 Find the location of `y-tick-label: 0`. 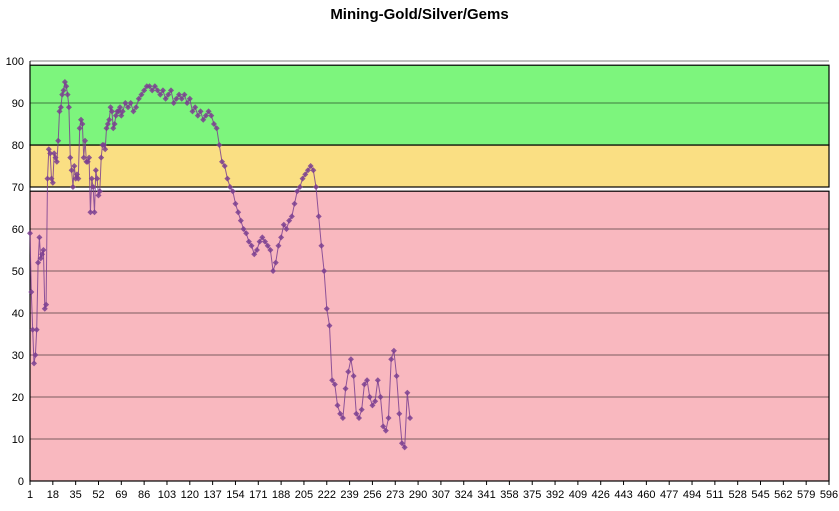

y-tick-label: 0 is located at coordinates (21, 482).